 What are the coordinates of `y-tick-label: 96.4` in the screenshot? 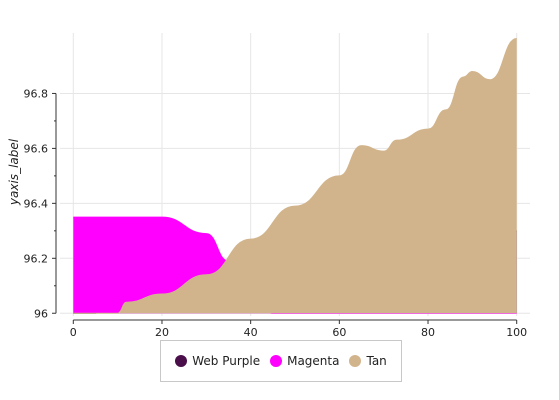 It's located at (36, 203).